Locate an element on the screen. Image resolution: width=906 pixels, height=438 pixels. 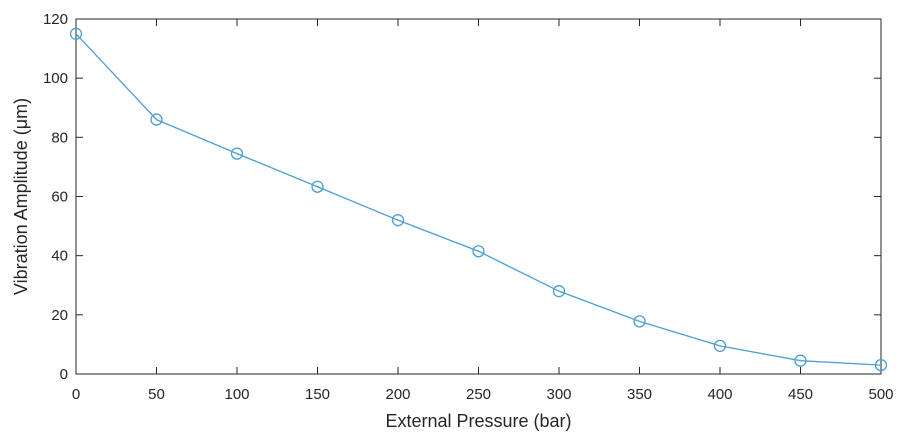
x-tick-label: 250 is located at coordinates (478, 394).